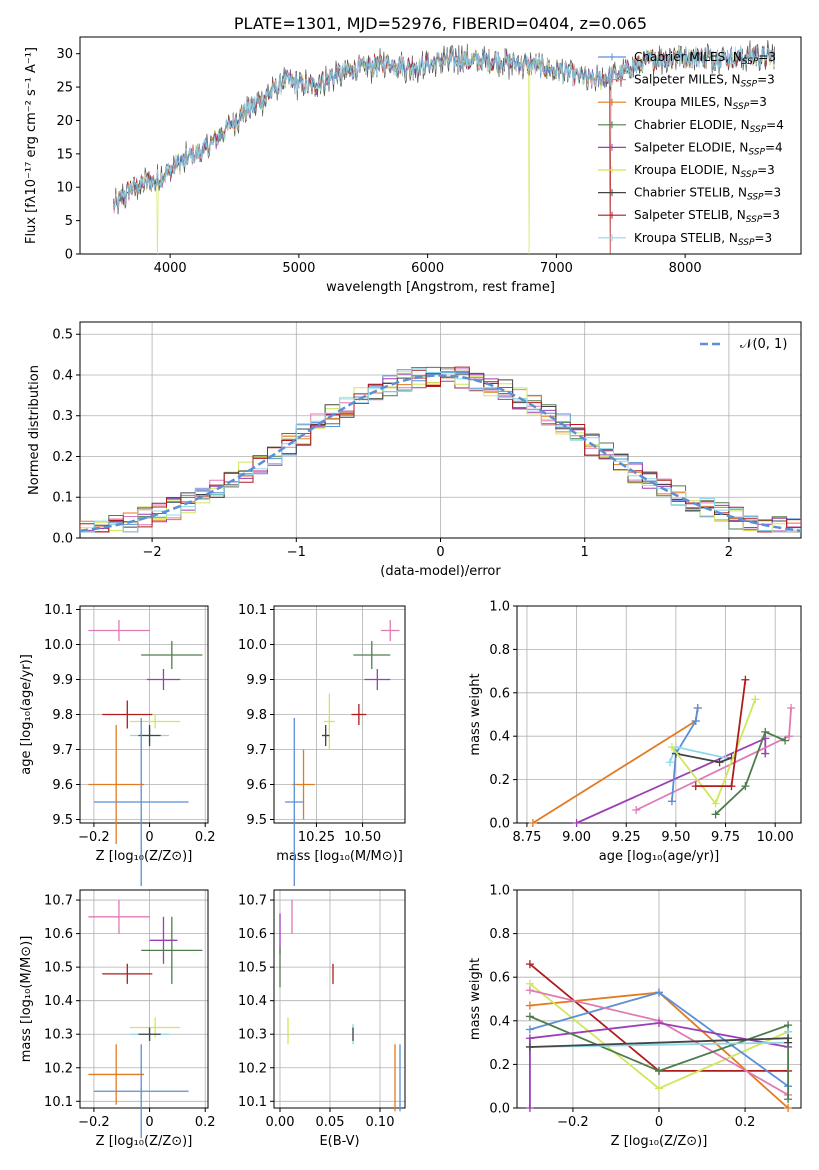  What do you see at coordinates (707, 216) in the screenshot?
I see `legend-label: Salpeter STELIB, NSSP=3` at bounding box center [707, 216].